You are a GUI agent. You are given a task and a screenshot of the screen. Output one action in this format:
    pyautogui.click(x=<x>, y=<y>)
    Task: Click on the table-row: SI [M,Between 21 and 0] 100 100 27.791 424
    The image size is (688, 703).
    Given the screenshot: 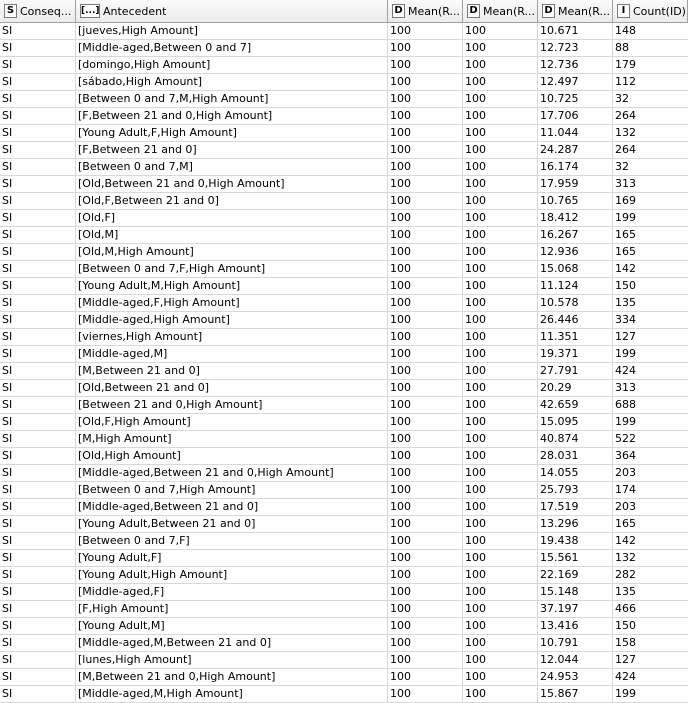 What is the action you would take?
    pyautogui.click(x=344, y=371)
    